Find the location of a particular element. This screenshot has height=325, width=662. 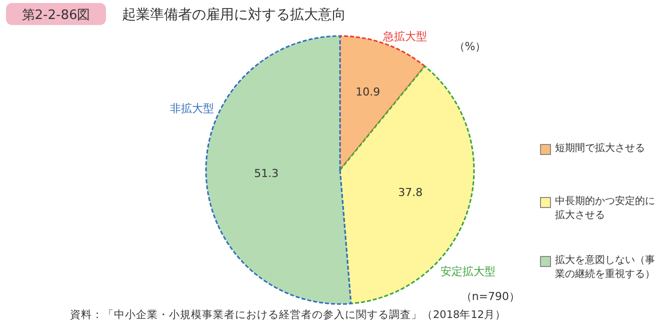

text: 資料：「中小企業・小規模事業者における経営者の参入に関する調査」（2018年12月） is located at coordinates (288, 314).